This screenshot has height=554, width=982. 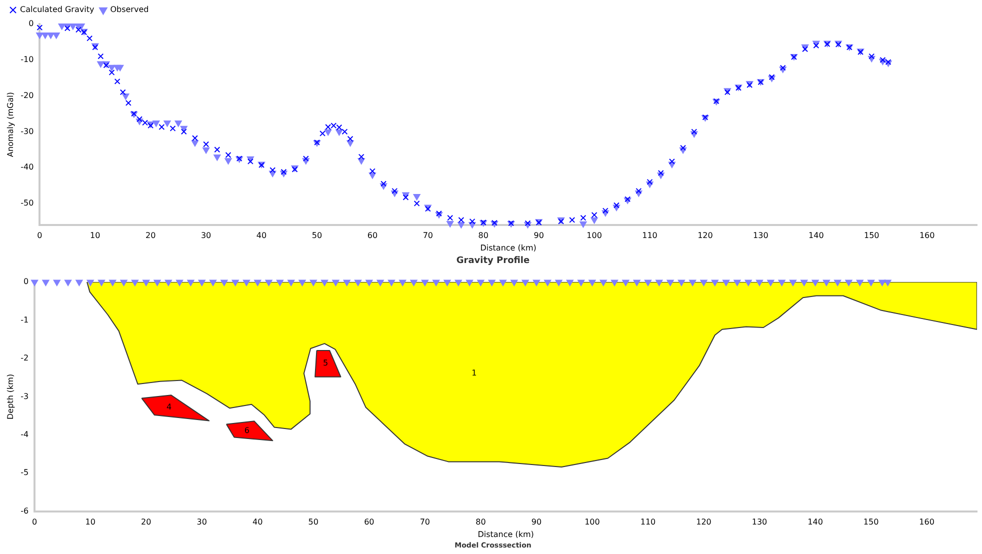 I want to click on y-tick-label: -6, so click(x=24, y=511).